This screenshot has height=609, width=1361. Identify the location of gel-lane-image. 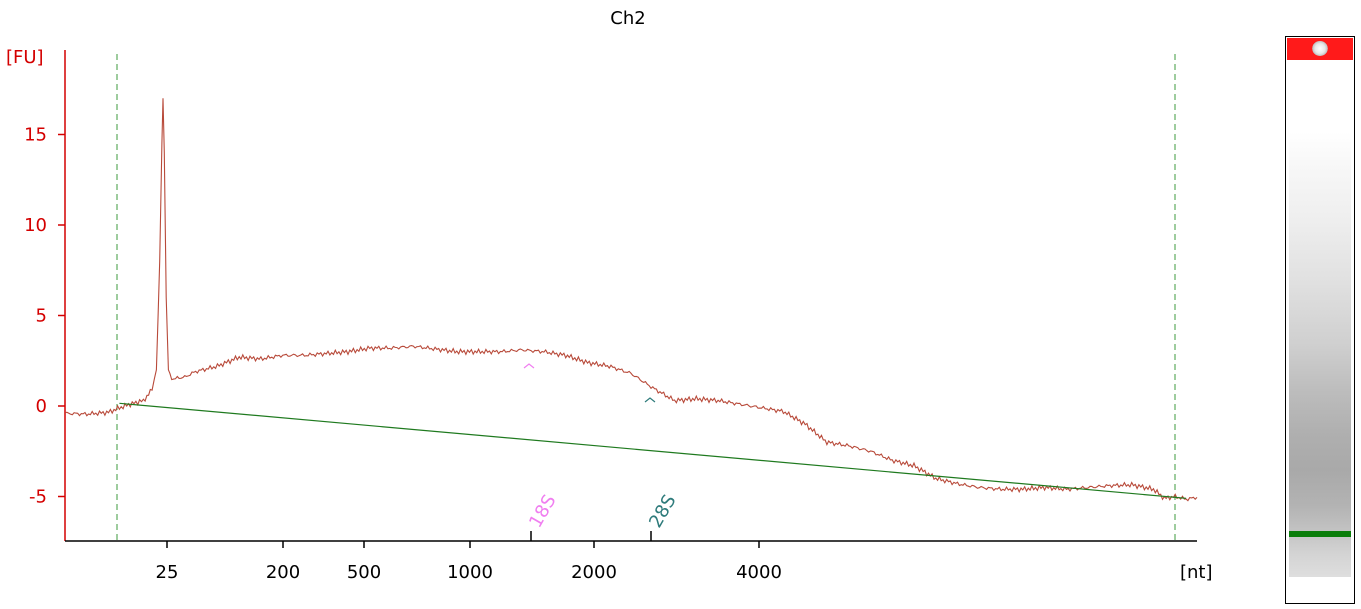
(1320, 320).